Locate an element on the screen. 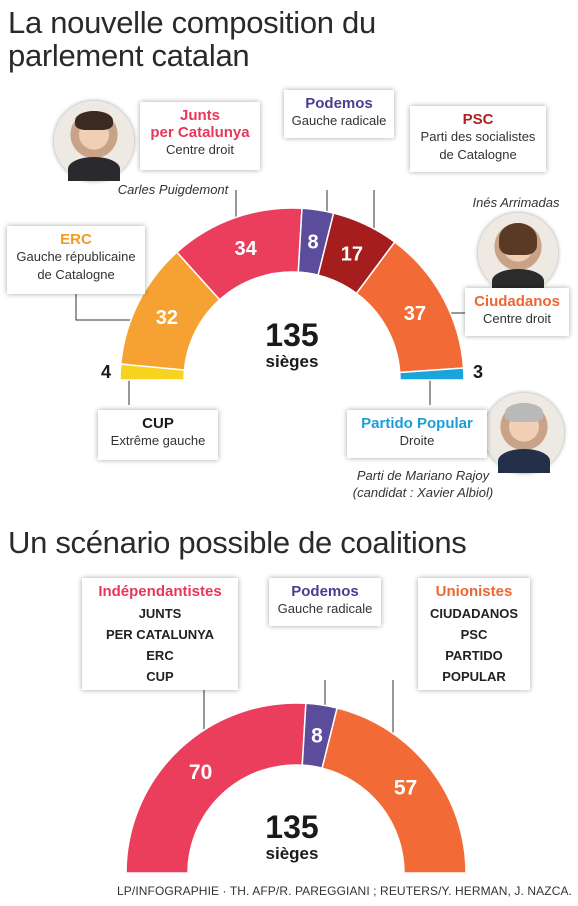 This screenshot has width=578, height=906. podemos-name: Podemos is located at coordinates (339, 103).